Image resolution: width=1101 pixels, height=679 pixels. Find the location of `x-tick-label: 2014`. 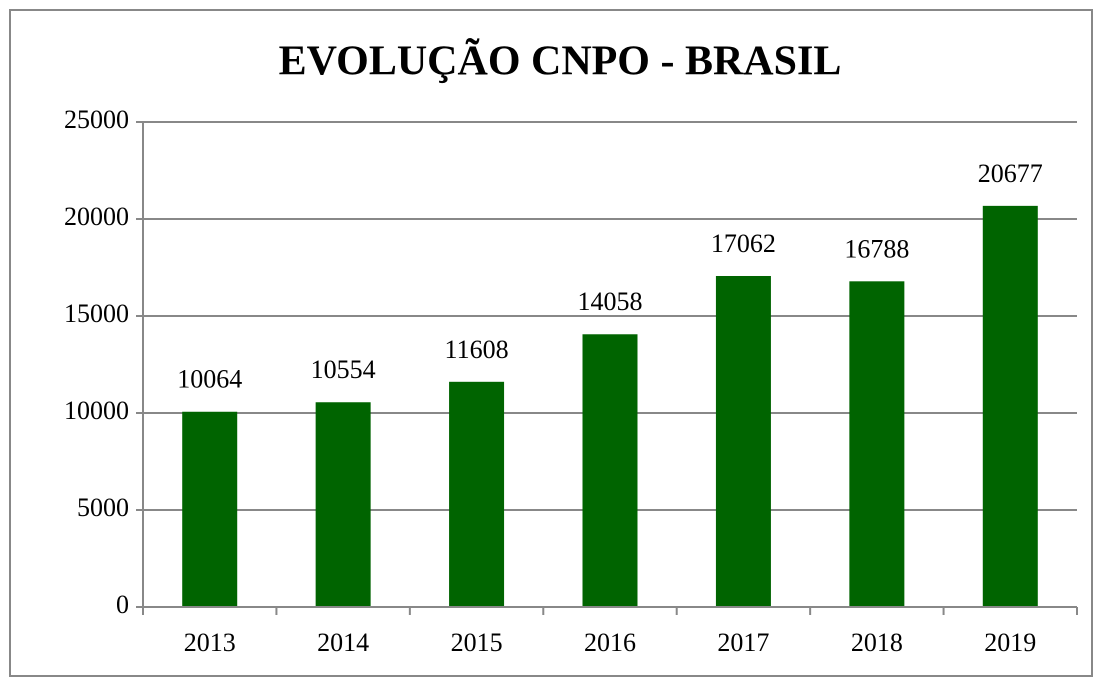

x-tick-label: 2014 is located at coordinates (343, 642).